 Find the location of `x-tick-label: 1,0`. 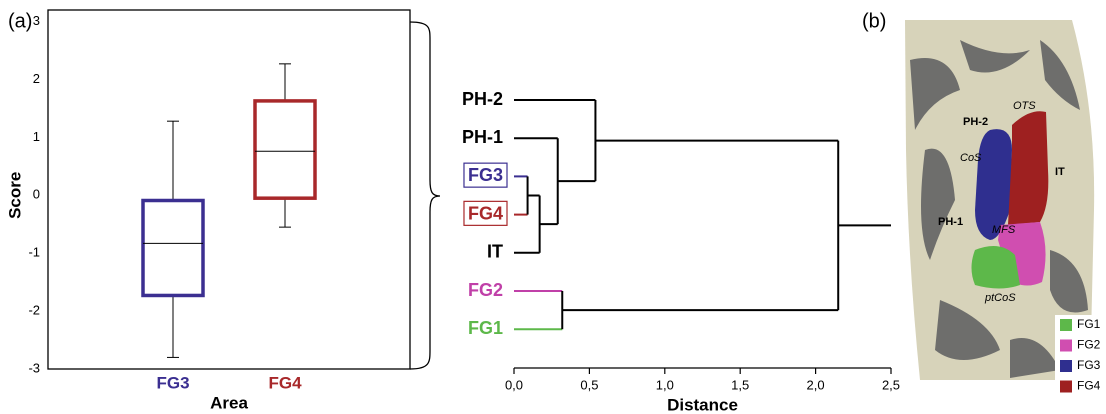

x-tick-label: 1,0 is located at coordinates (665, 384).